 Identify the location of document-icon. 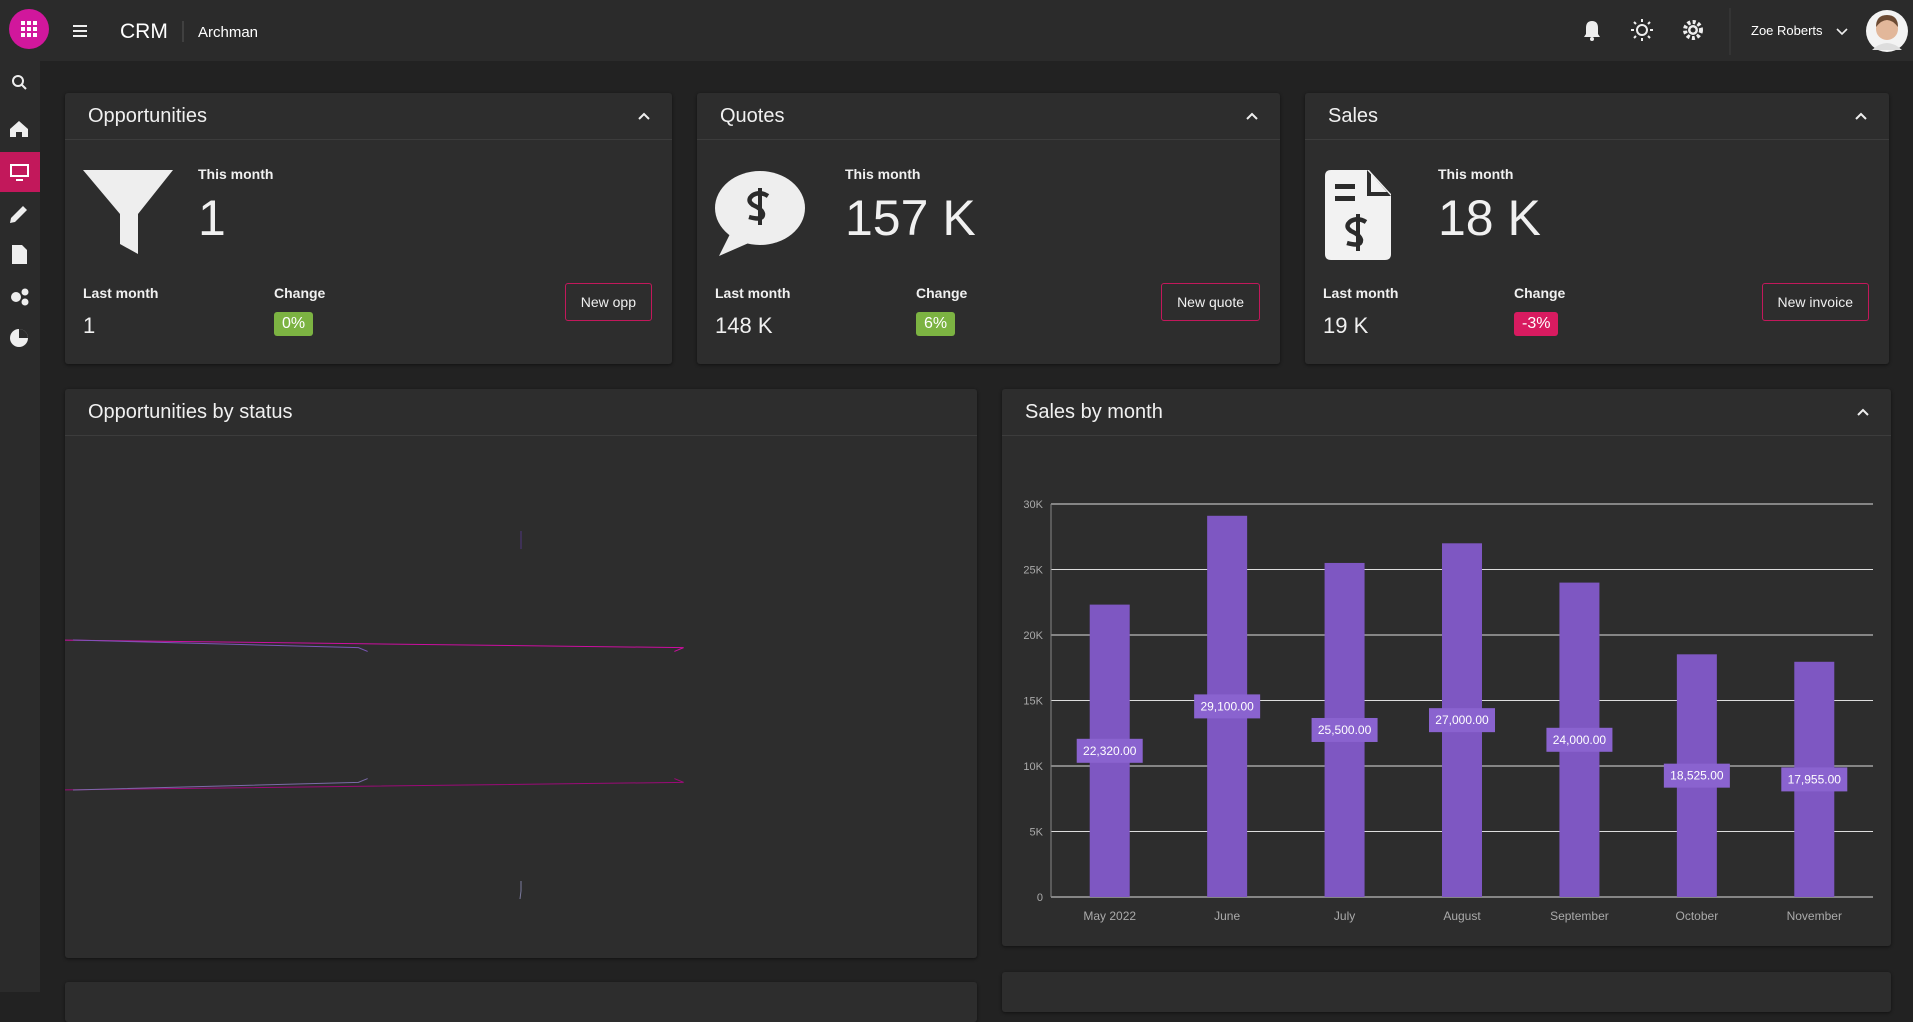
(19, 254).